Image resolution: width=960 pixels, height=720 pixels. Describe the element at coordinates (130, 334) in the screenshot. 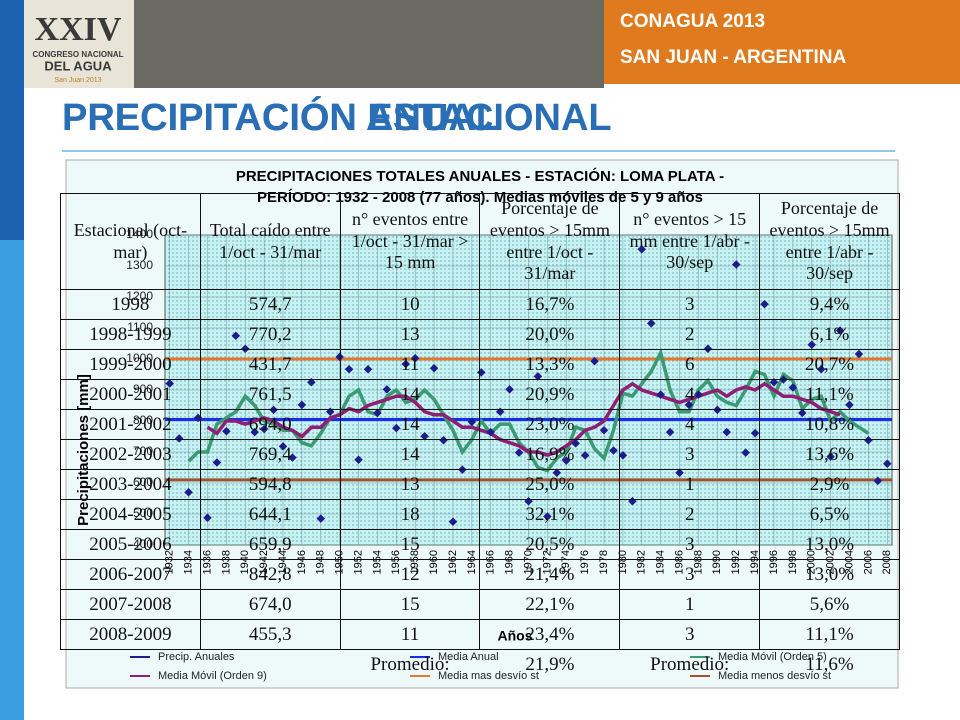

I see `cell: 1998-1999` at that location.